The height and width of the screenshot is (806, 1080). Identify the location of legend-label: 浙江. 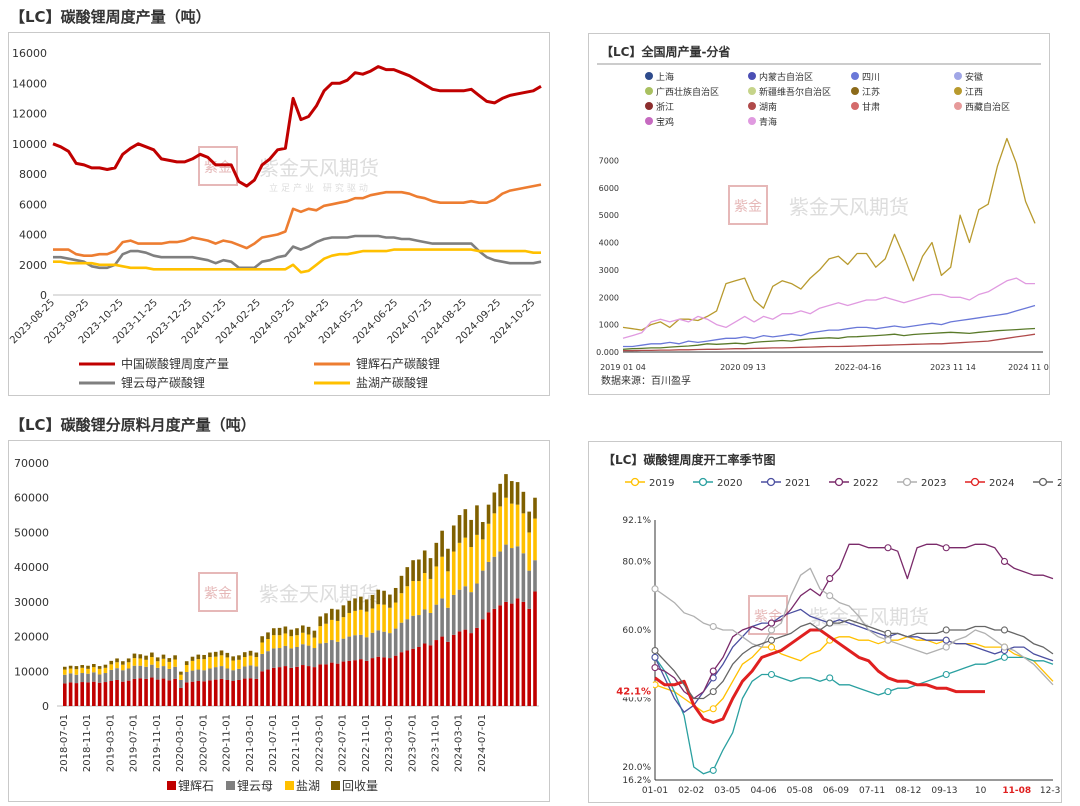
(665, 107).